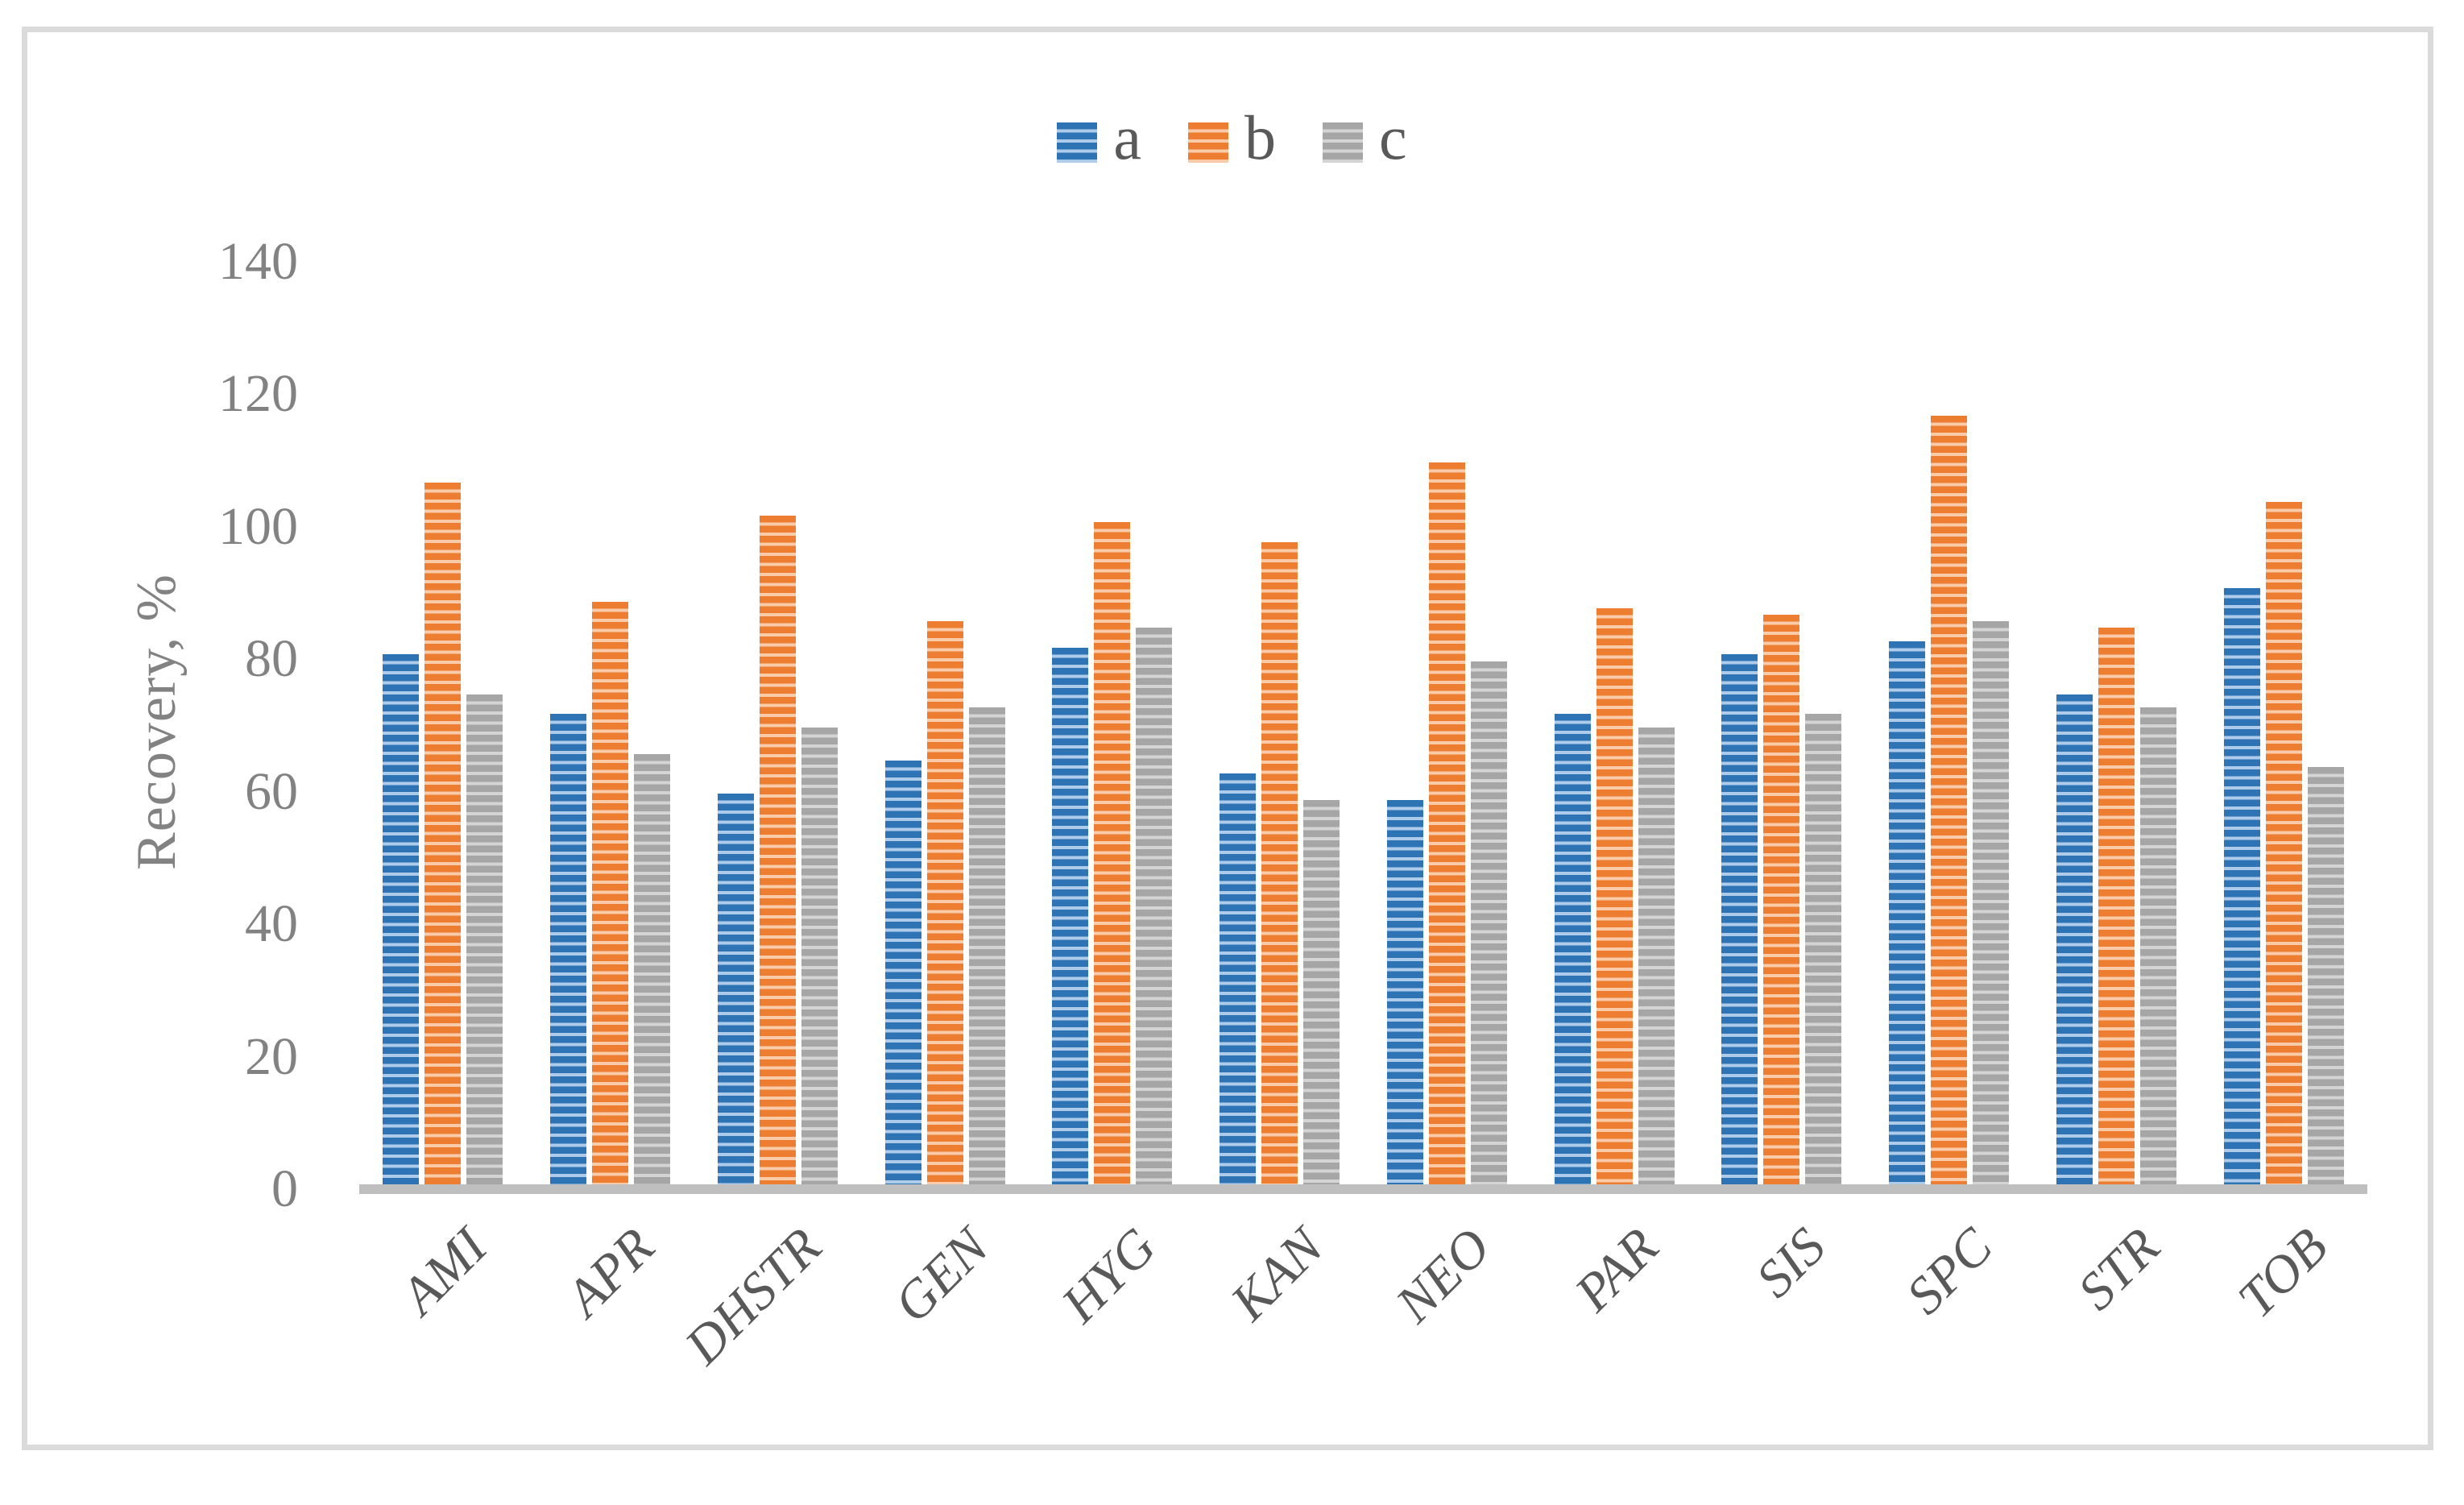  I want to click on bar-a-STR, so click(2074, 939).